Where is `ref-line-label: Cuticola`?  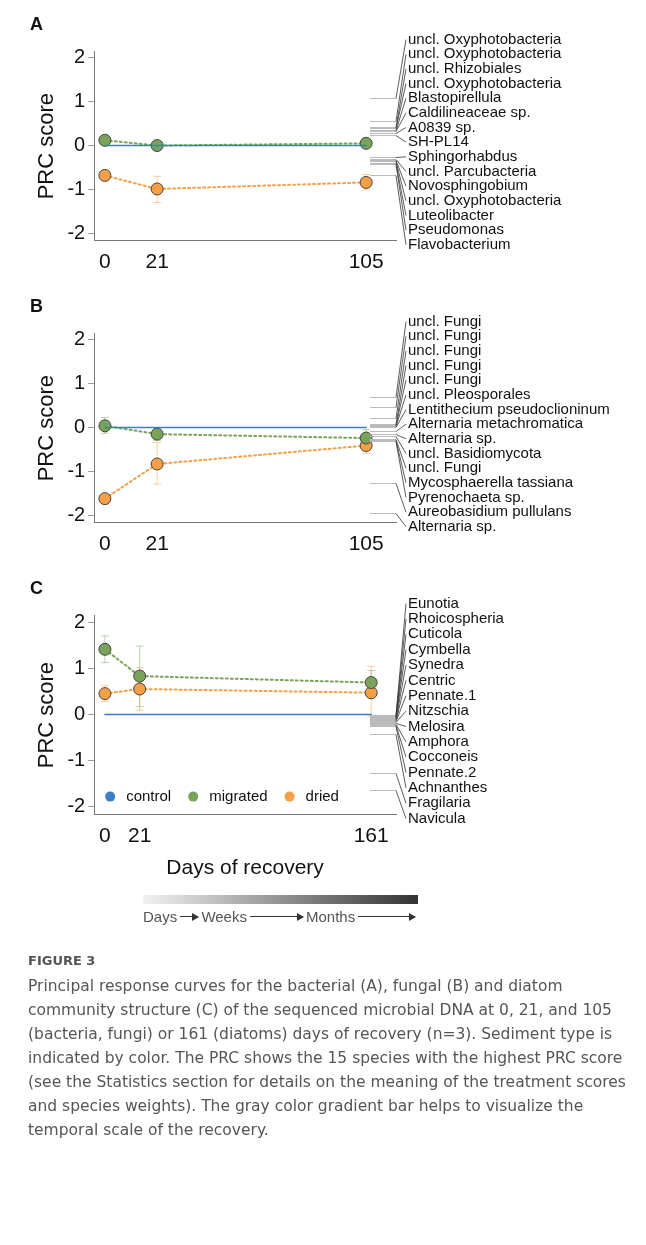 ref-line-label: Cuticola is located at coordinates (435, 633).